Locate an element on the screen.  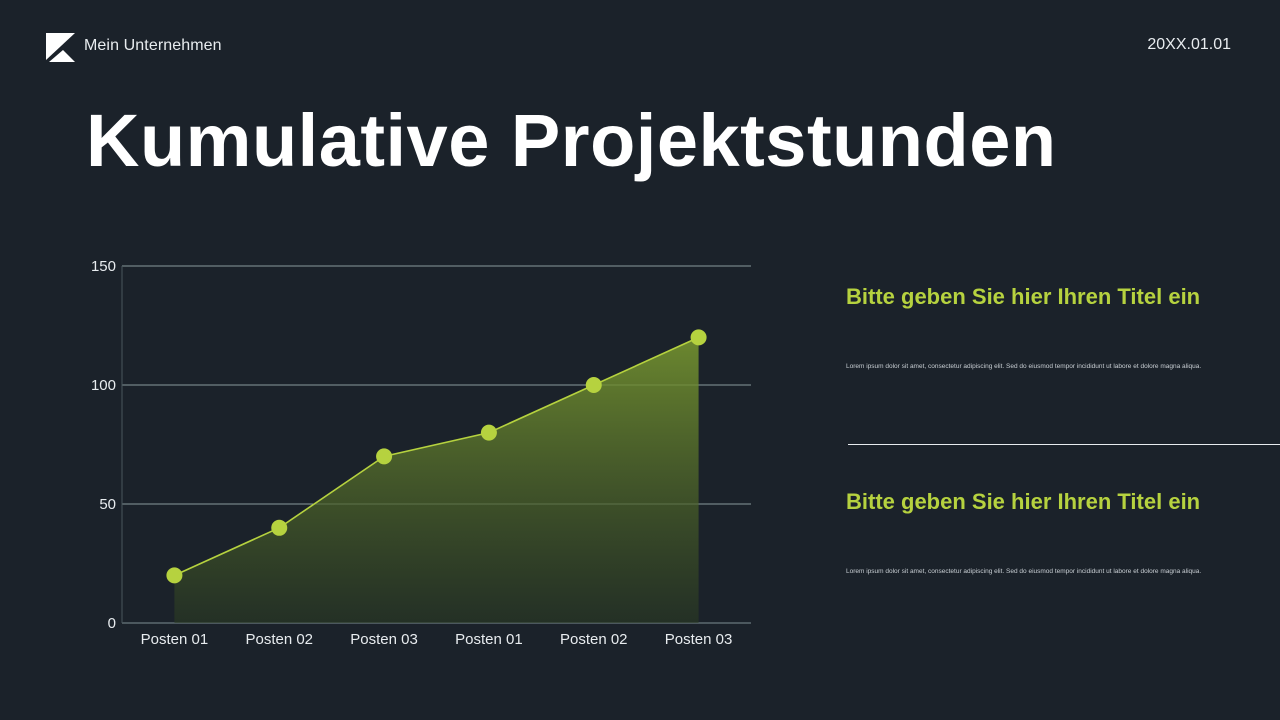
divider is located at coordinates (1064, 444).